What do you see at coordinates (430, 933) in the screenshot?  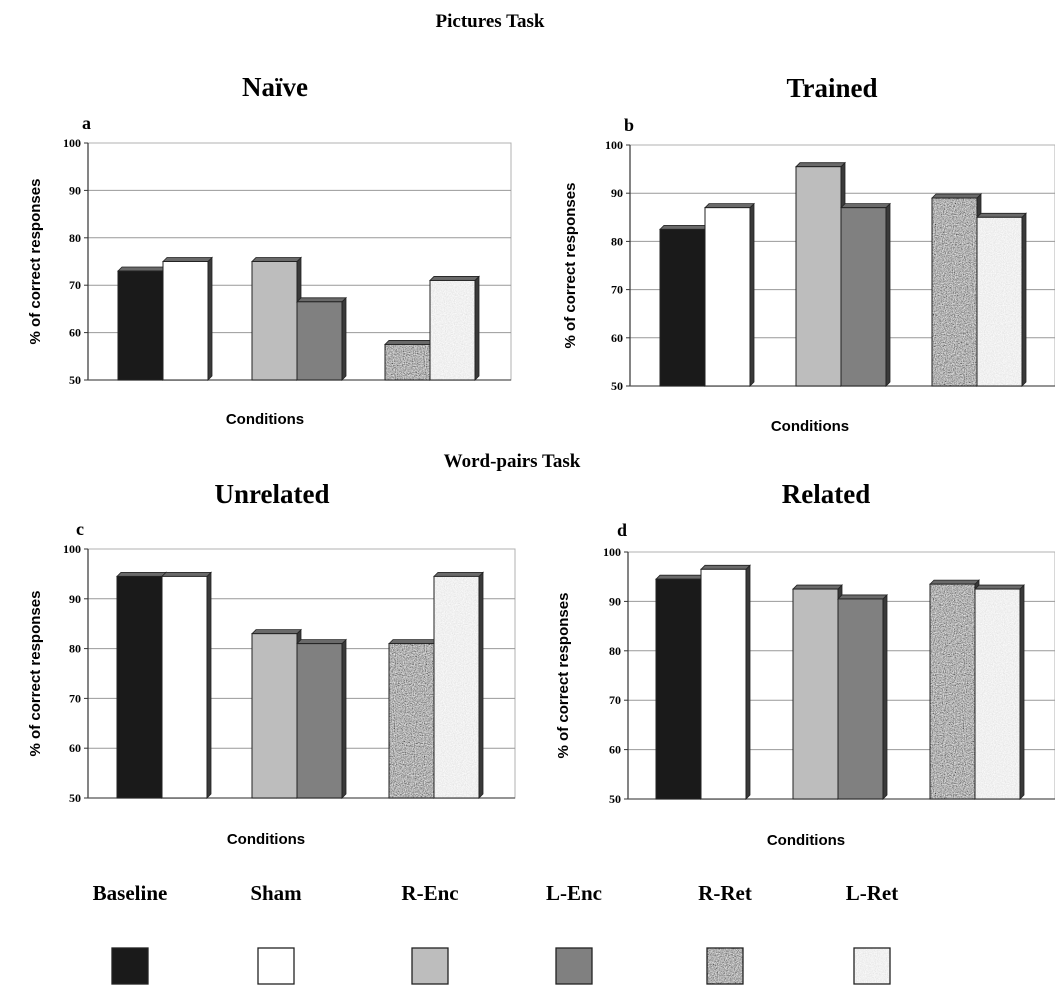 I see `legend-item-r-enc: R-Enc` at bounding box center [430, 933].